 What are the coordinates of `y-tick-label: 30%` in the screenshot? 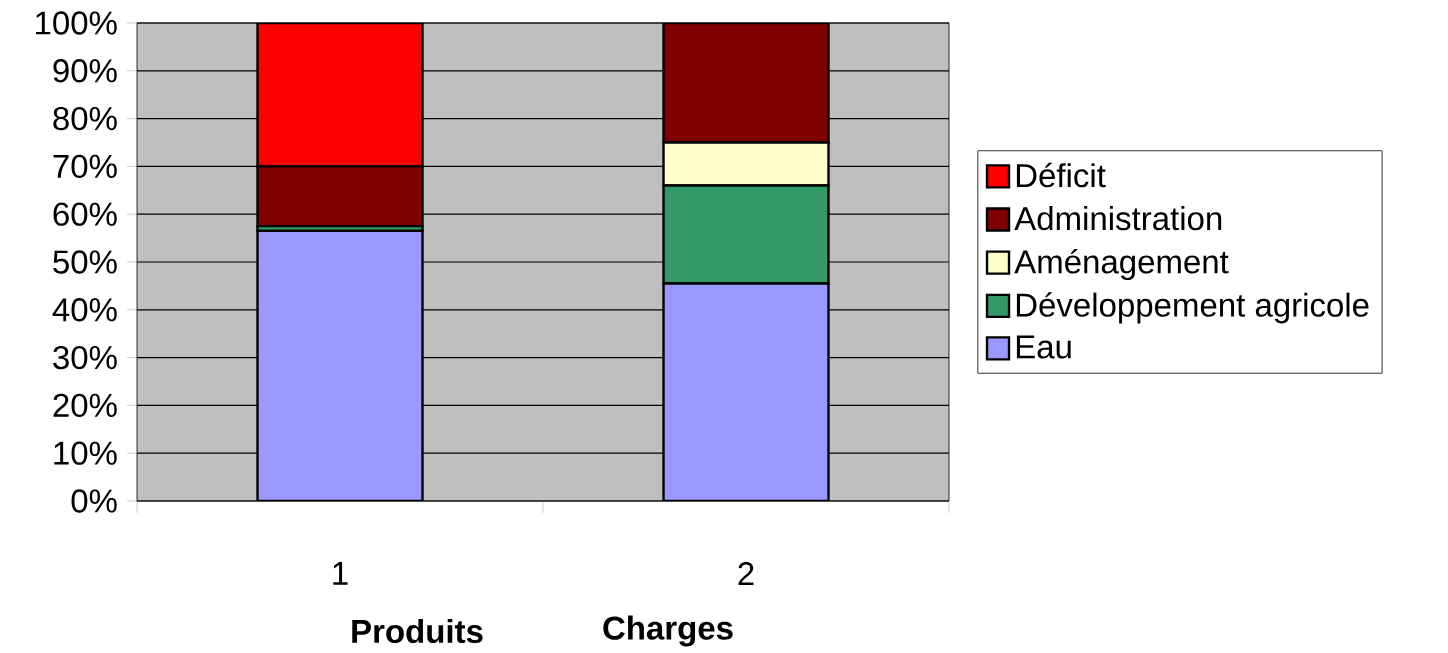 It's located at (85, 357).